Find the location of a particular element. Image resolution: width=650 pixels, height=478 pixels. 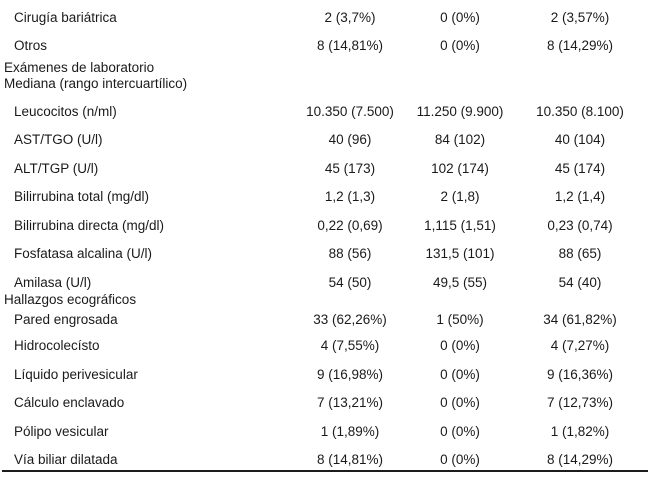

cell-group3: 34 (61,82%) is located at coordinates (580, 319).